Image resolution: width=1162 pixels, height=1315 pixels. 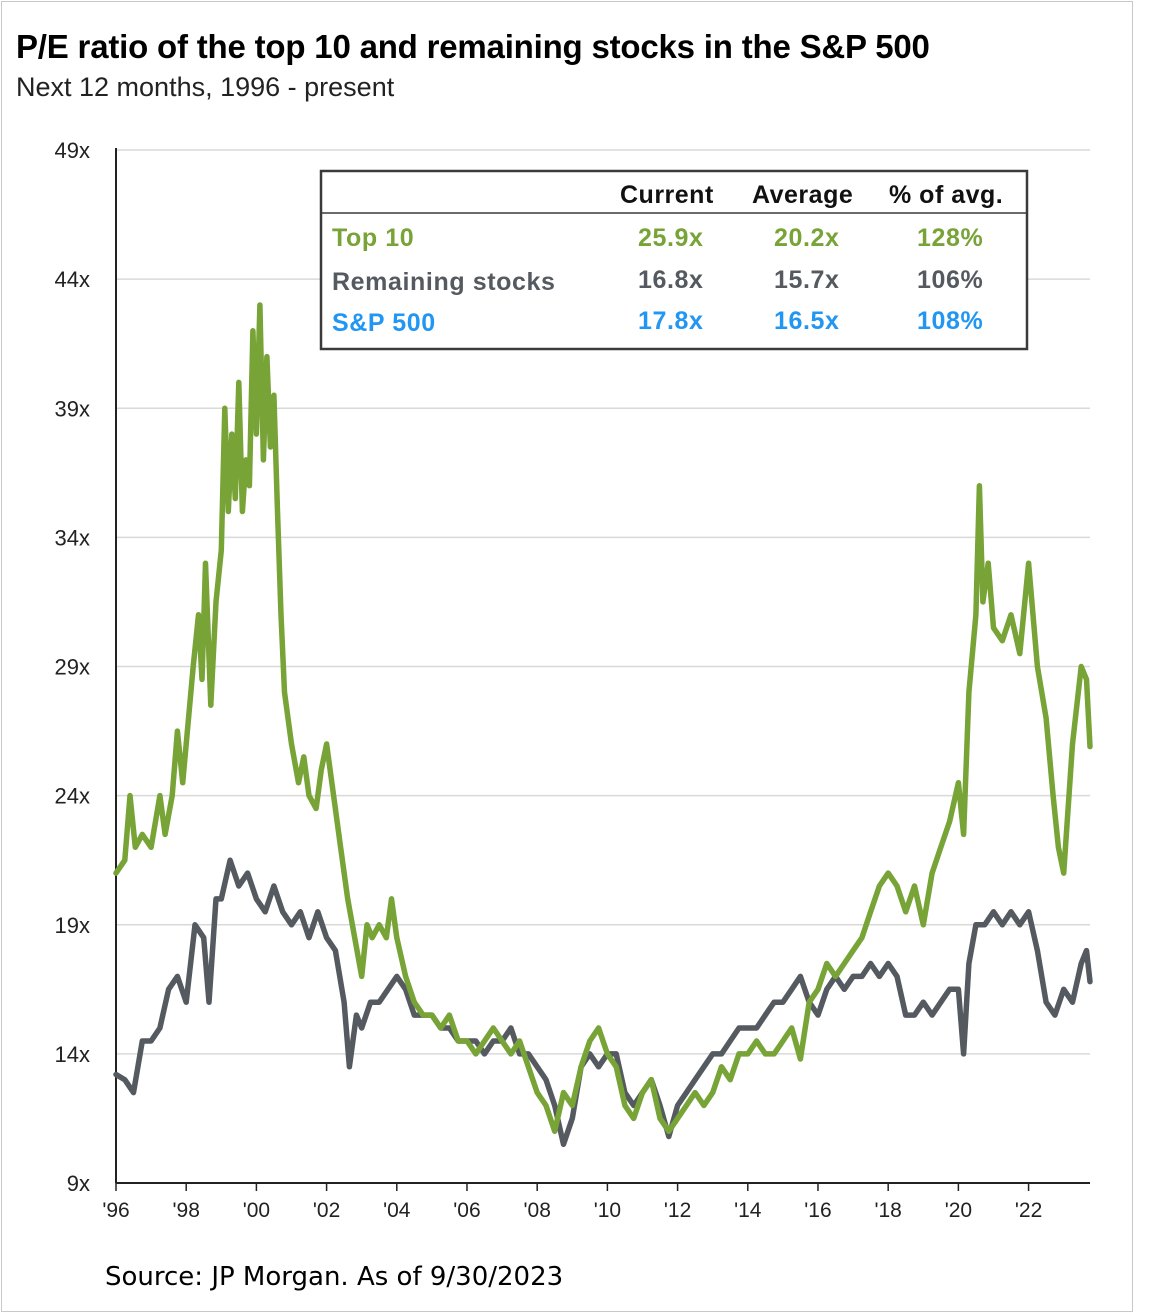 What do you see at coordinates (186, 1210) in the screenshot?
I see `x-tick-label: '98` at bounding box center [186, 1210].